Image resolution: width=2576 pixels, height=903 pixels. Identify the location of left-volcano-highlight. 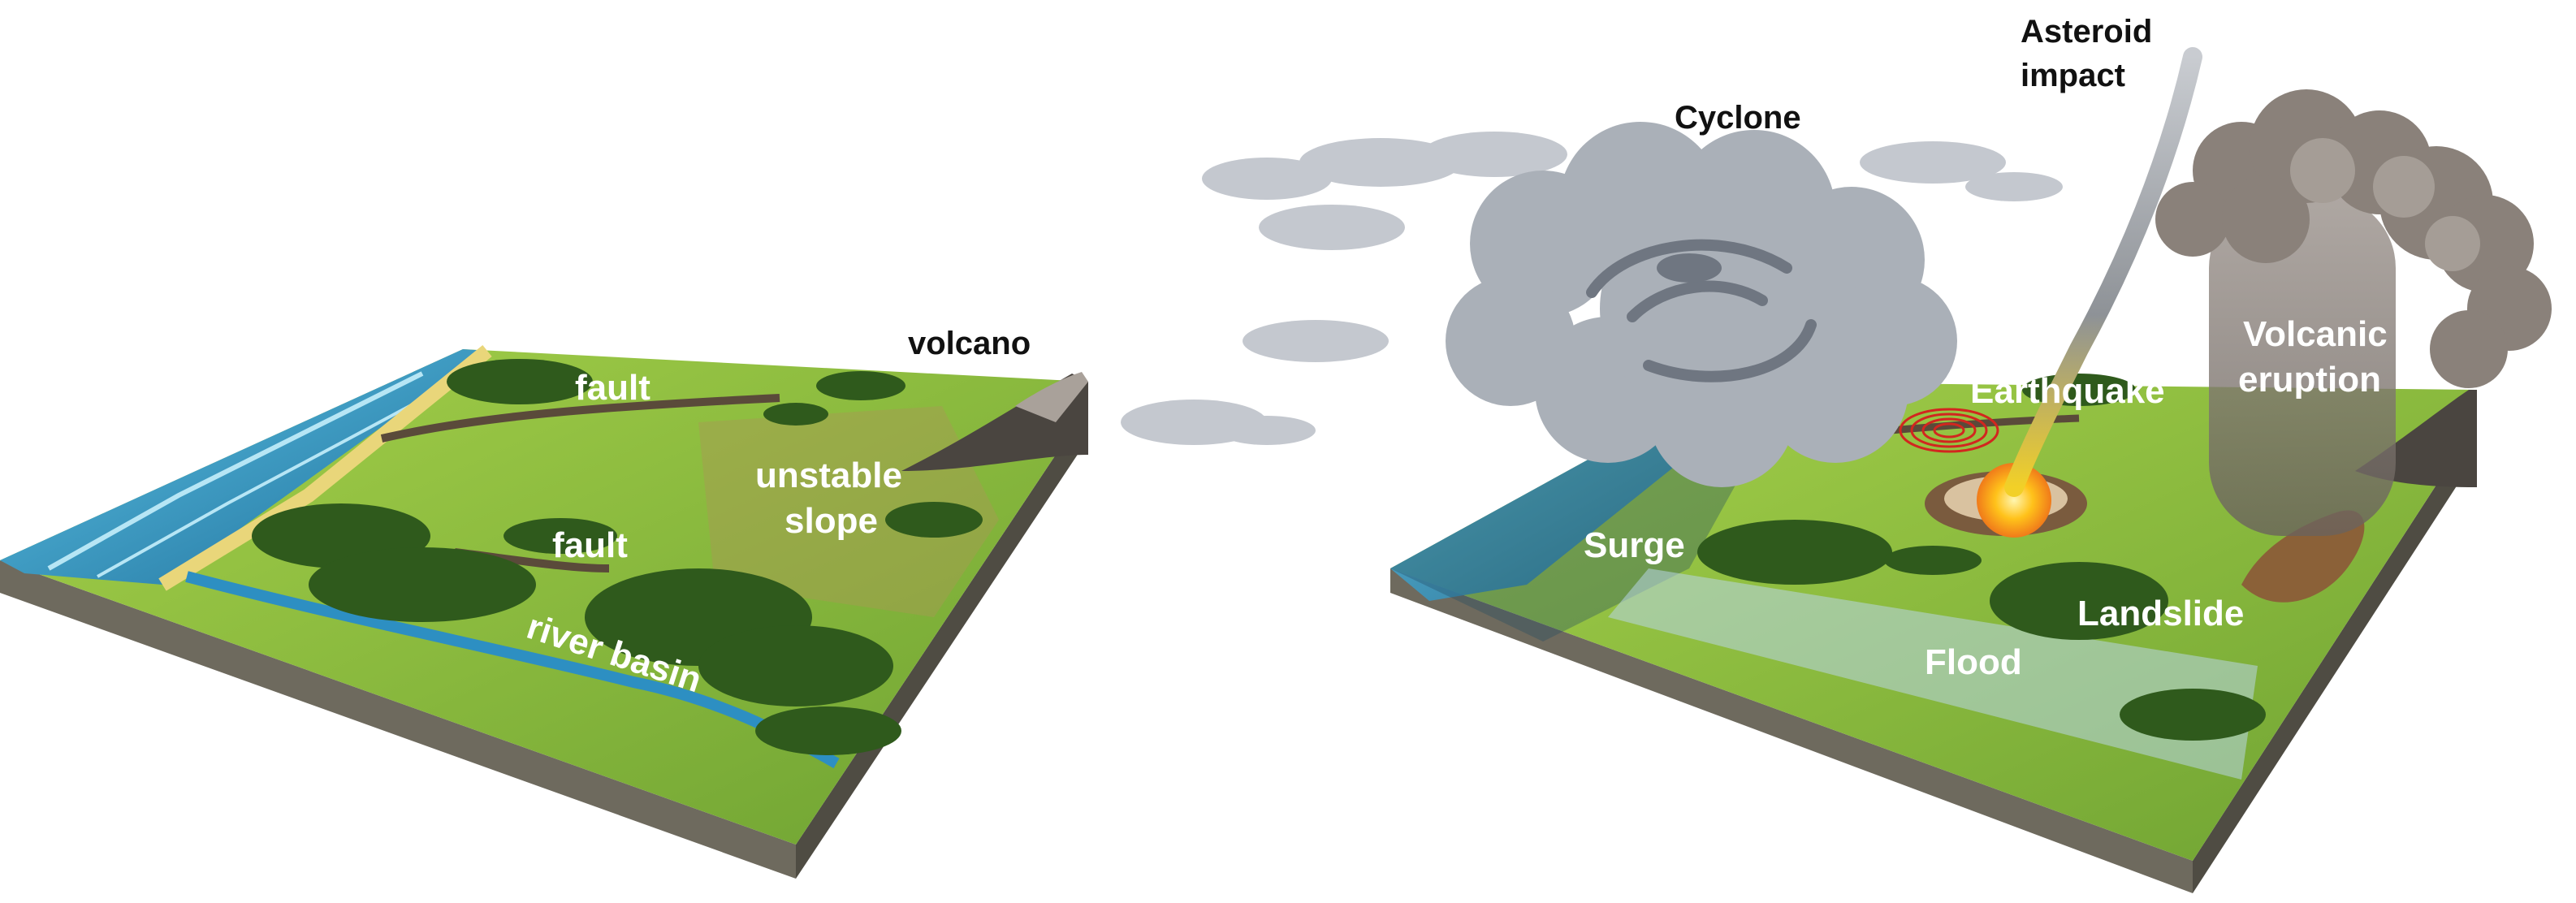
(1052, 397).